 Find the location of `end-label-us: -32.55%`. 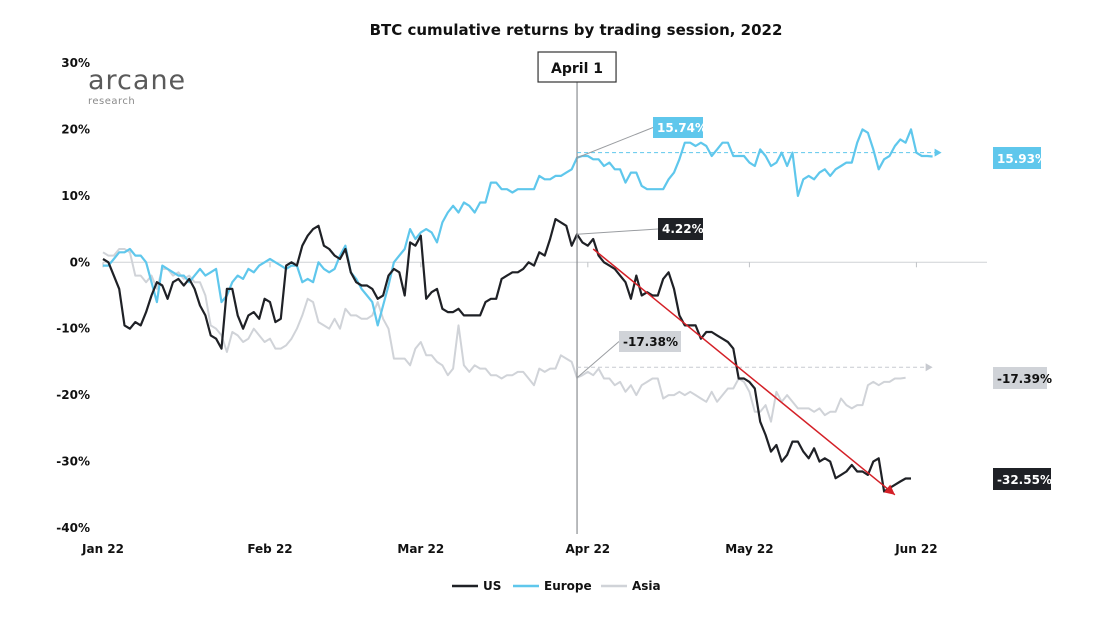

end-label-us: -32.55% is located at coordinates (1024, 480).